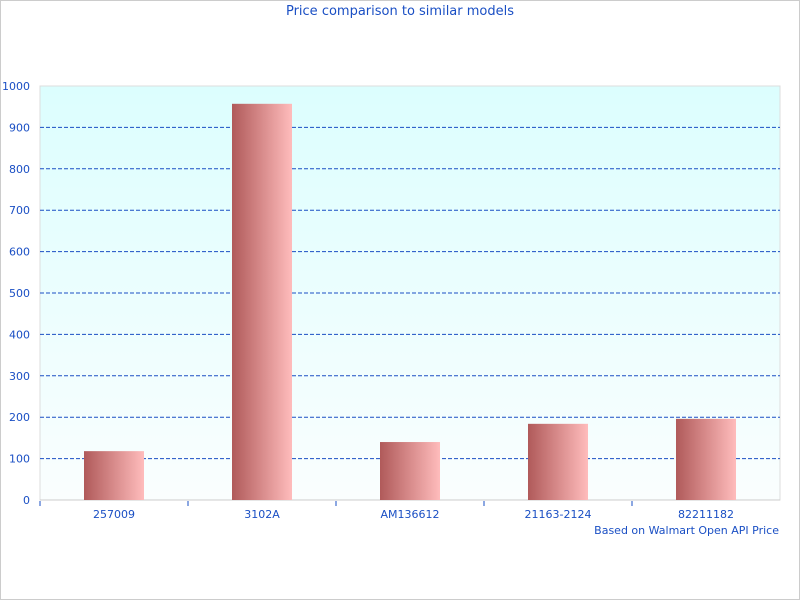 This screenshot has width=800, height=600. What do you see at coordinates (19, 252) in the screenshot?
I see `y-tick-label: 600` at bounding box center [19, 252].